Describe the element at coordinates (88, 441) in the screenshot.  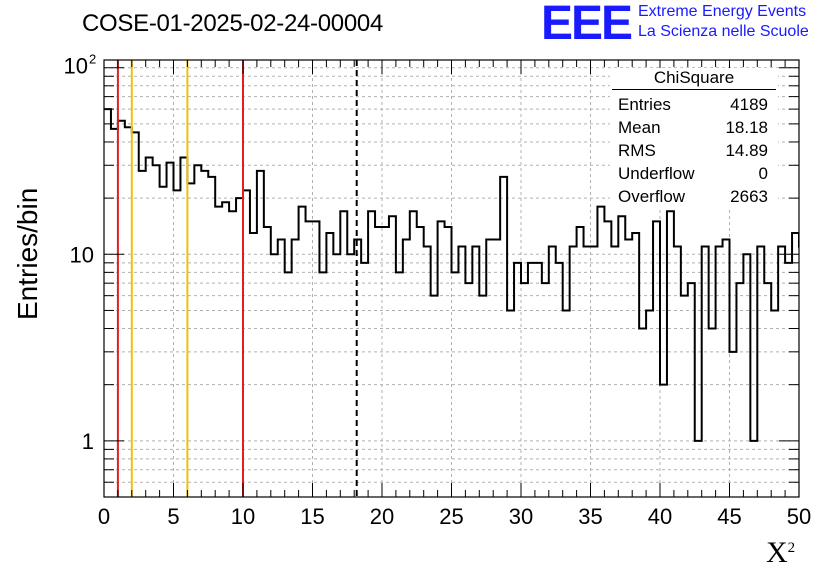
I see `y-tick-label: 1` at that location.